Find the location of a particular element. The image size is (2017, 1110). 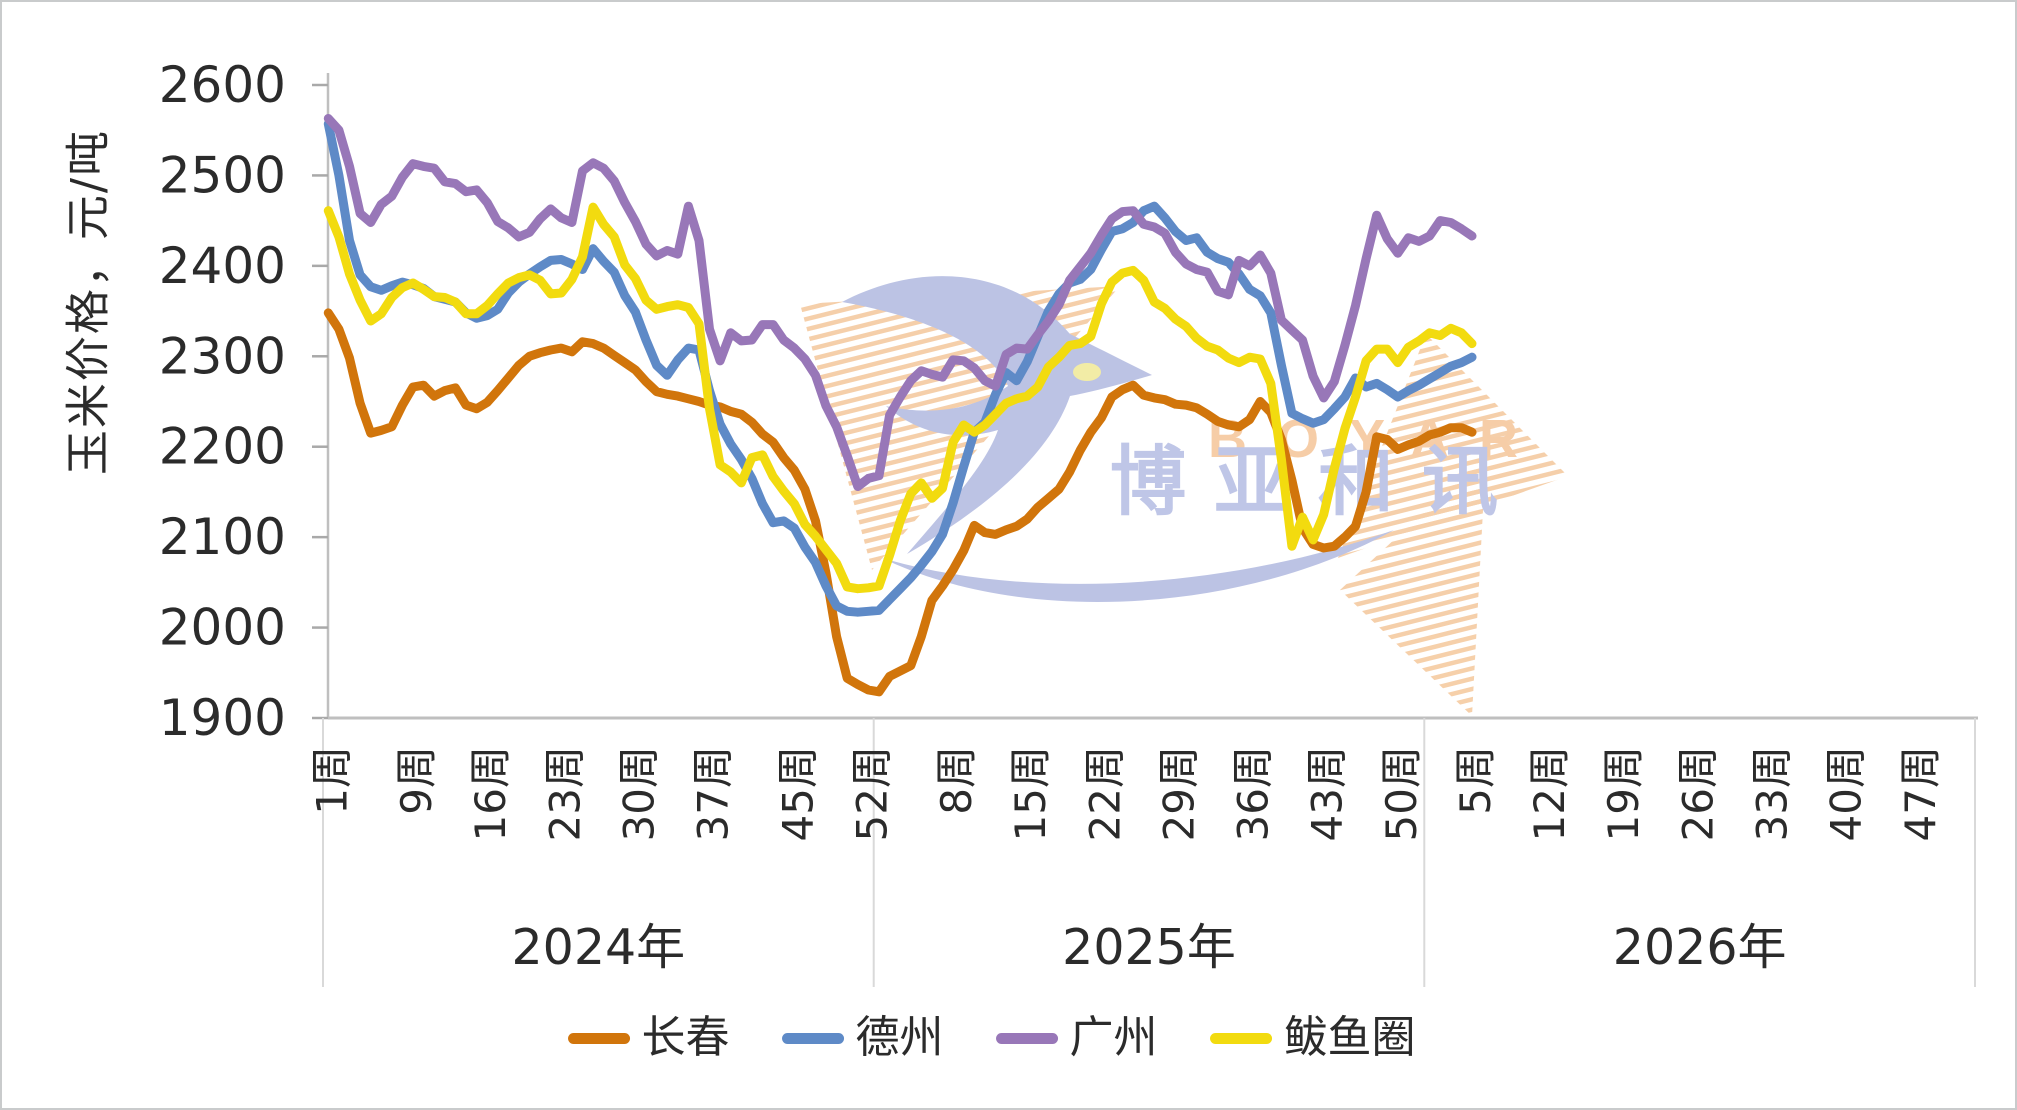

x-week-label: 16周 is located at coordinates (490, 793).